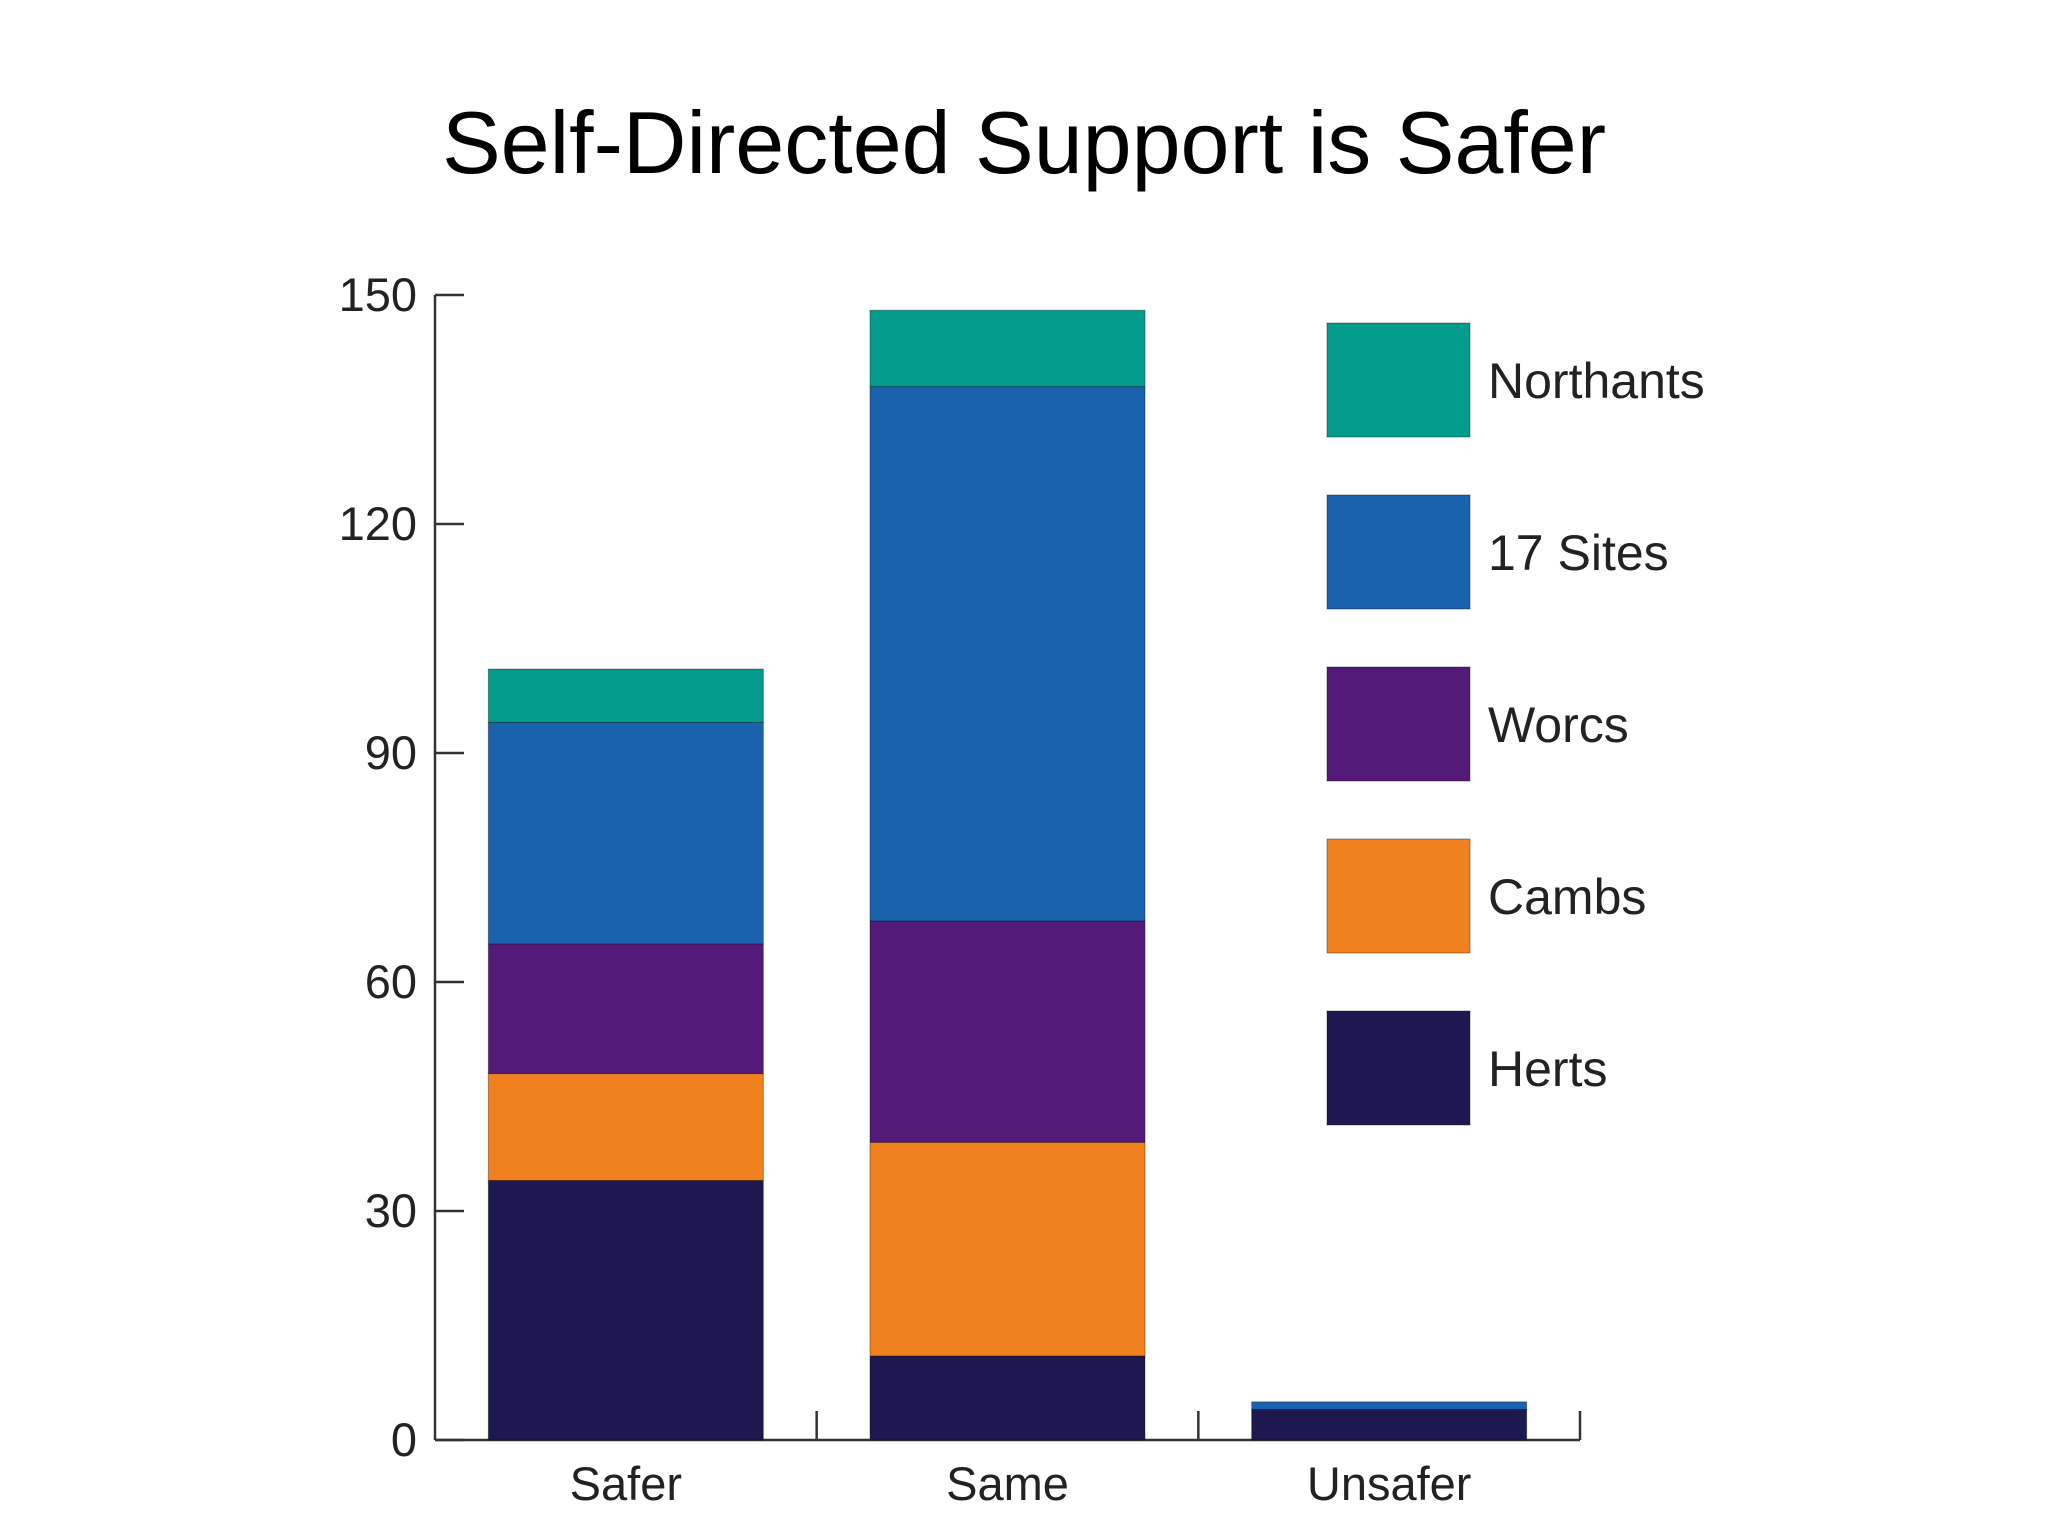 This screenshot has width=2048, height=1536. Describe the element at coordinates (391, 752) in the screenshot. I see `y-tick-label: 90` at that location.